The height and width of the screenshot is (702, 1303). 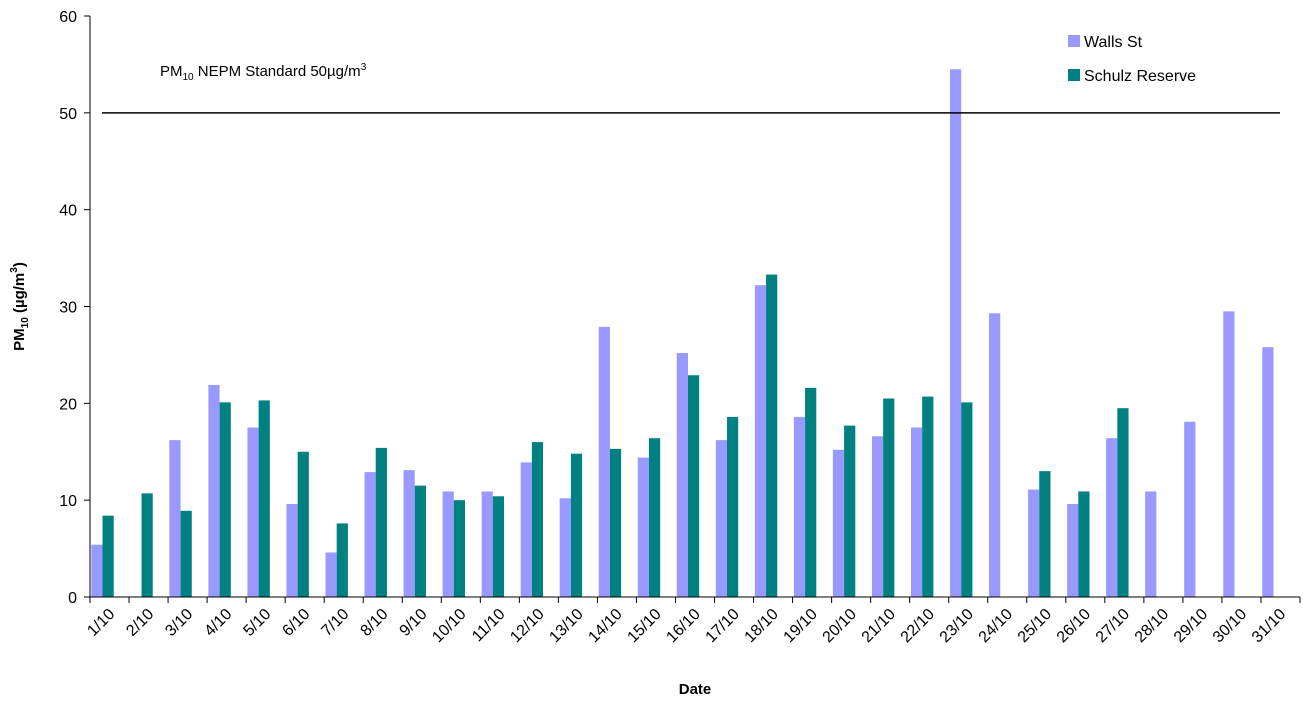 What do you see at coordinates (723, 626) in the screenshot?
I see `x-tick-label: 17/10` at bounding box center [723, 626].